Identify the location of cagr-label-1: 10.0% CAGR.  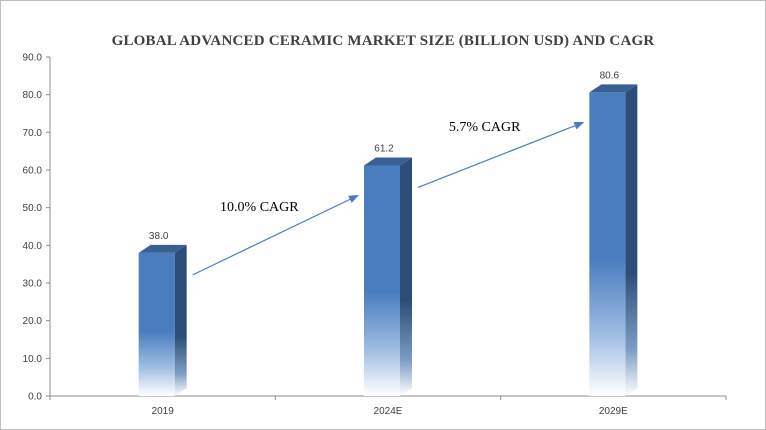
(259, 207).